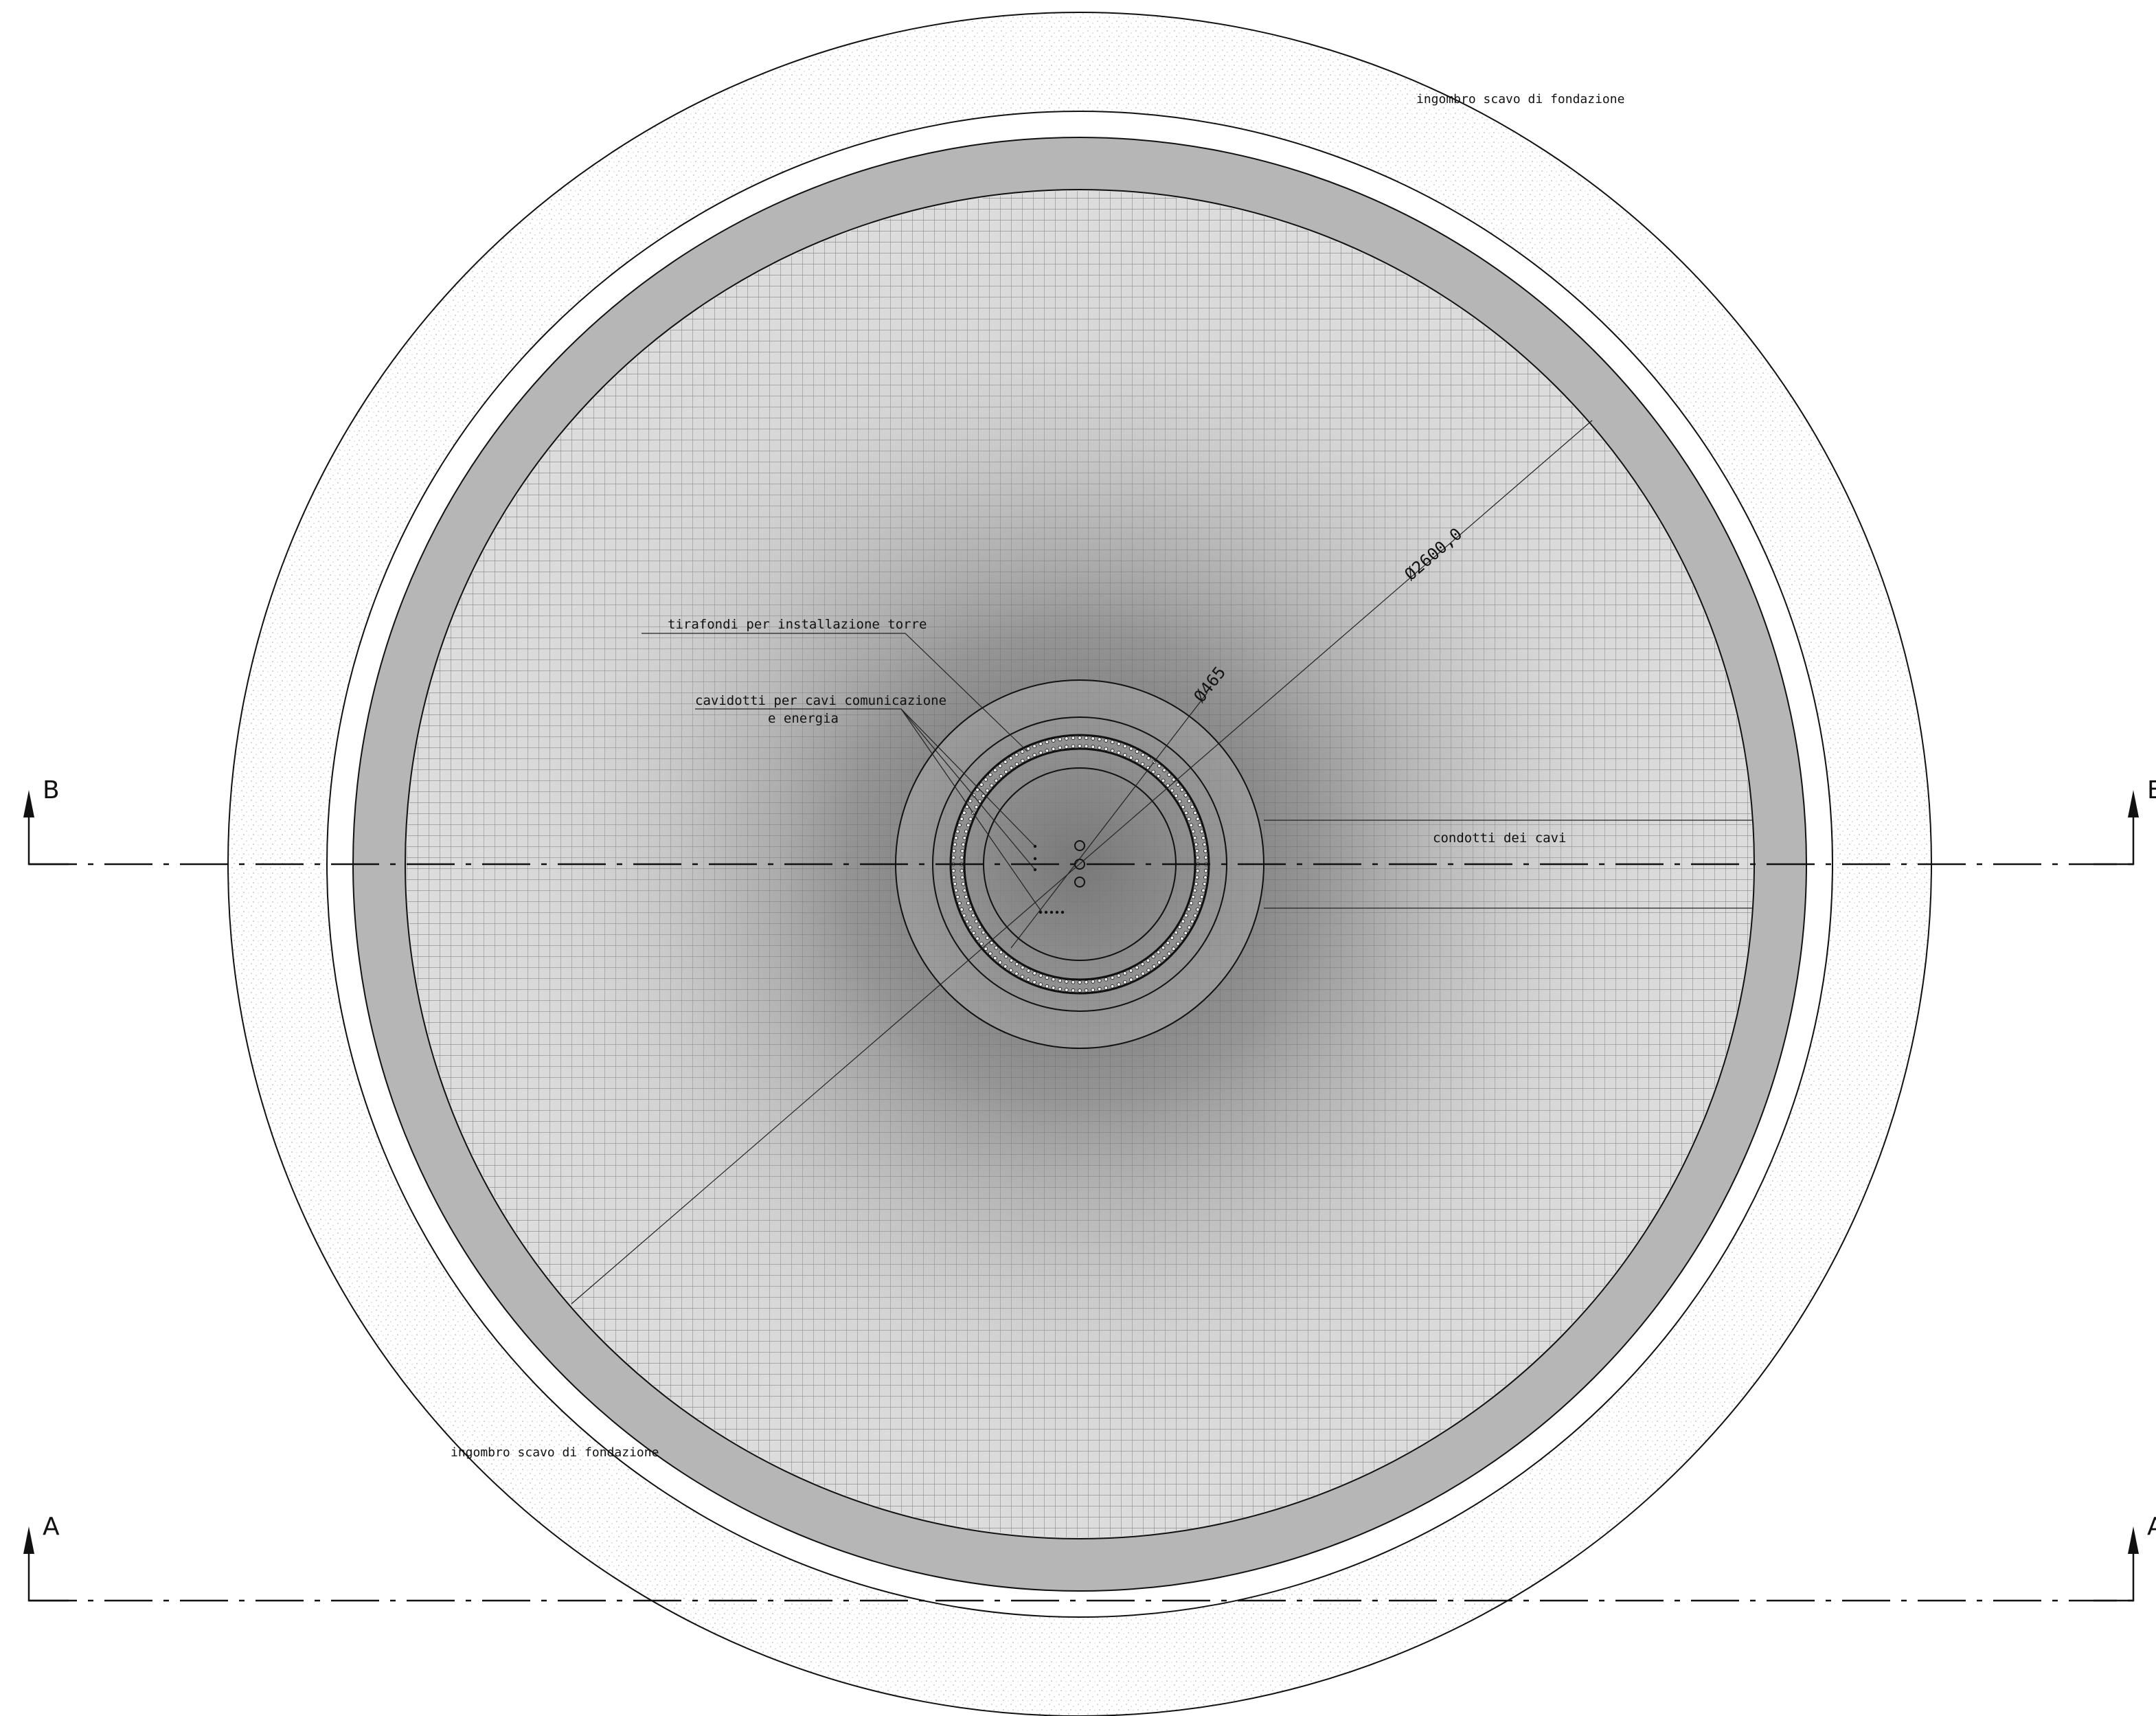 The height and width of the screenshot is (1716, 2156). What do you see at coordinates (1049, 879) in the screenshot?
I see `duct-dots-group` at bounding box center [1049, 879].